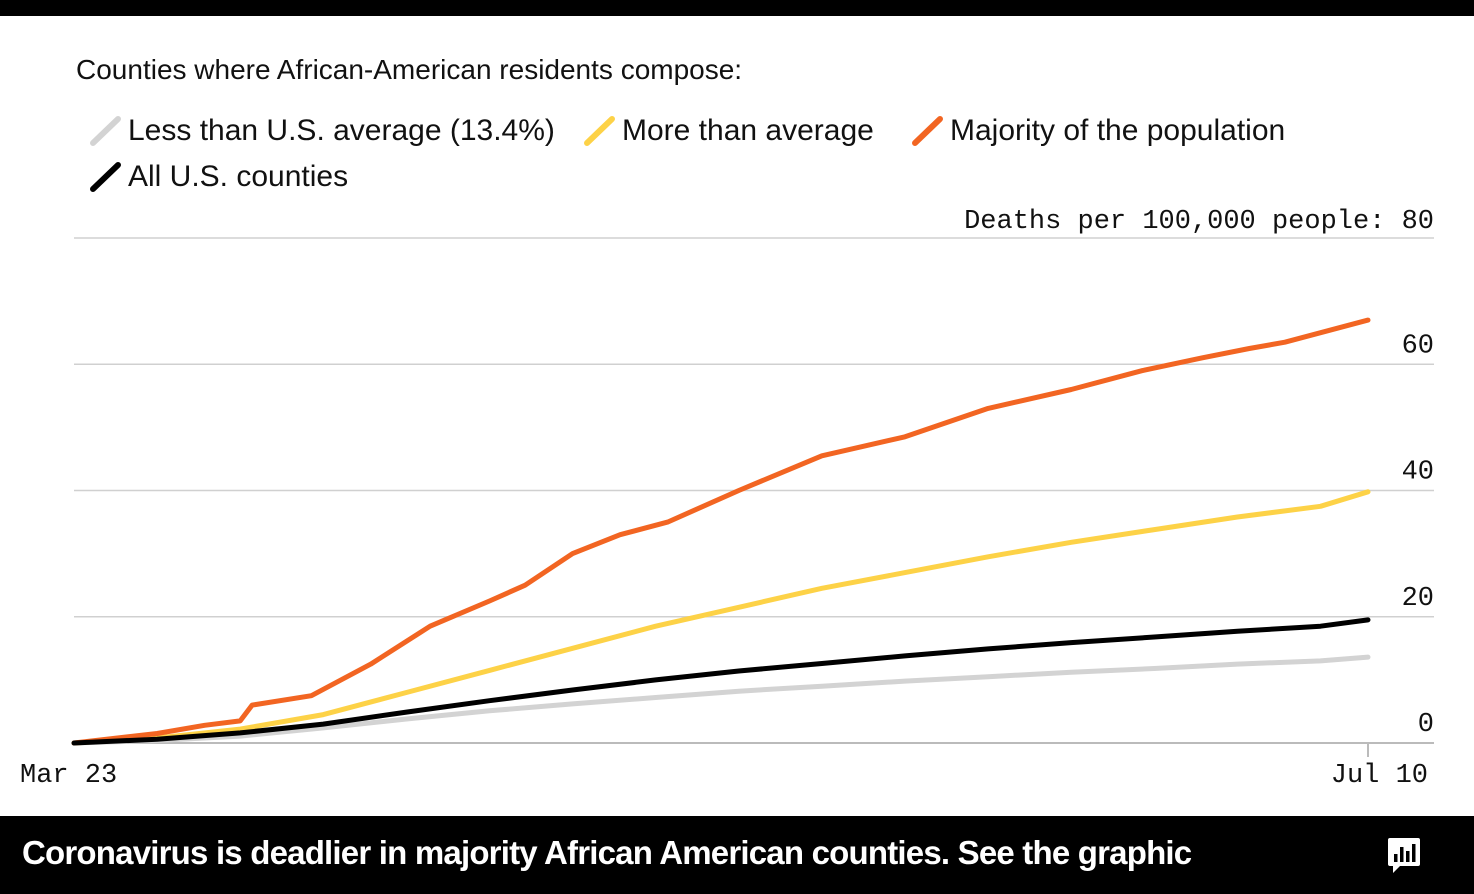 Image resolution: width=1474 pixels, height=894 pixels. I want to click on series-line-less-than-average, so click(721, 700).